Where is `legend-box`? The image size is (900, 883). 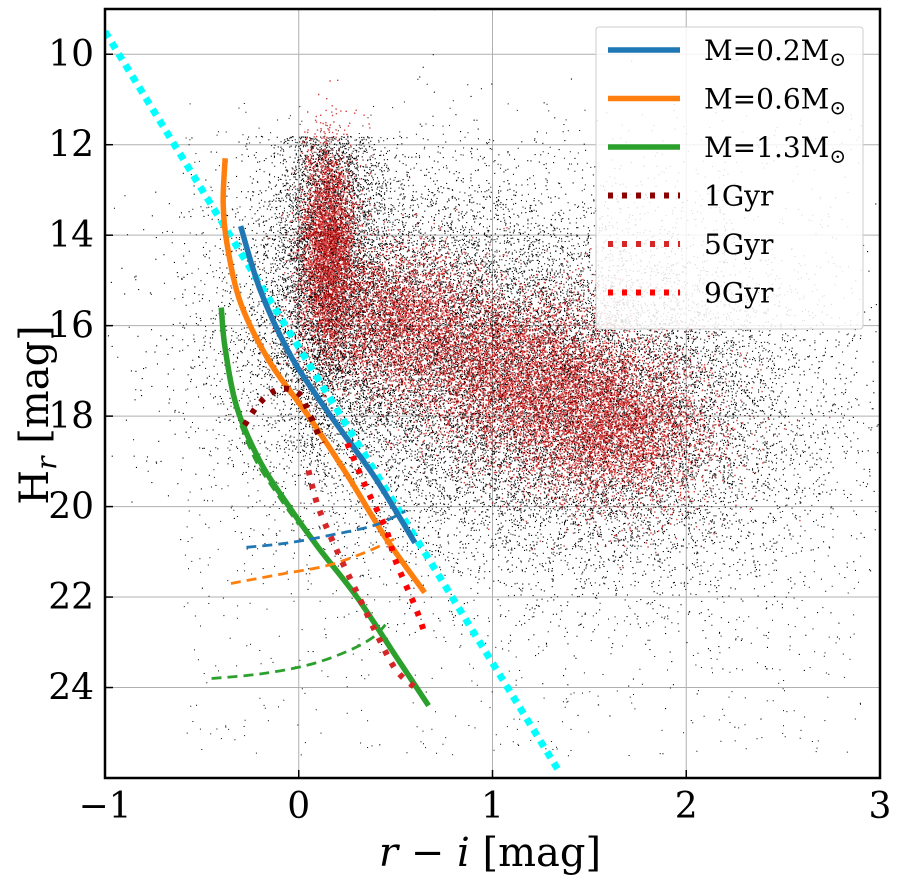
legend-box is located at coordinates (729, 178).